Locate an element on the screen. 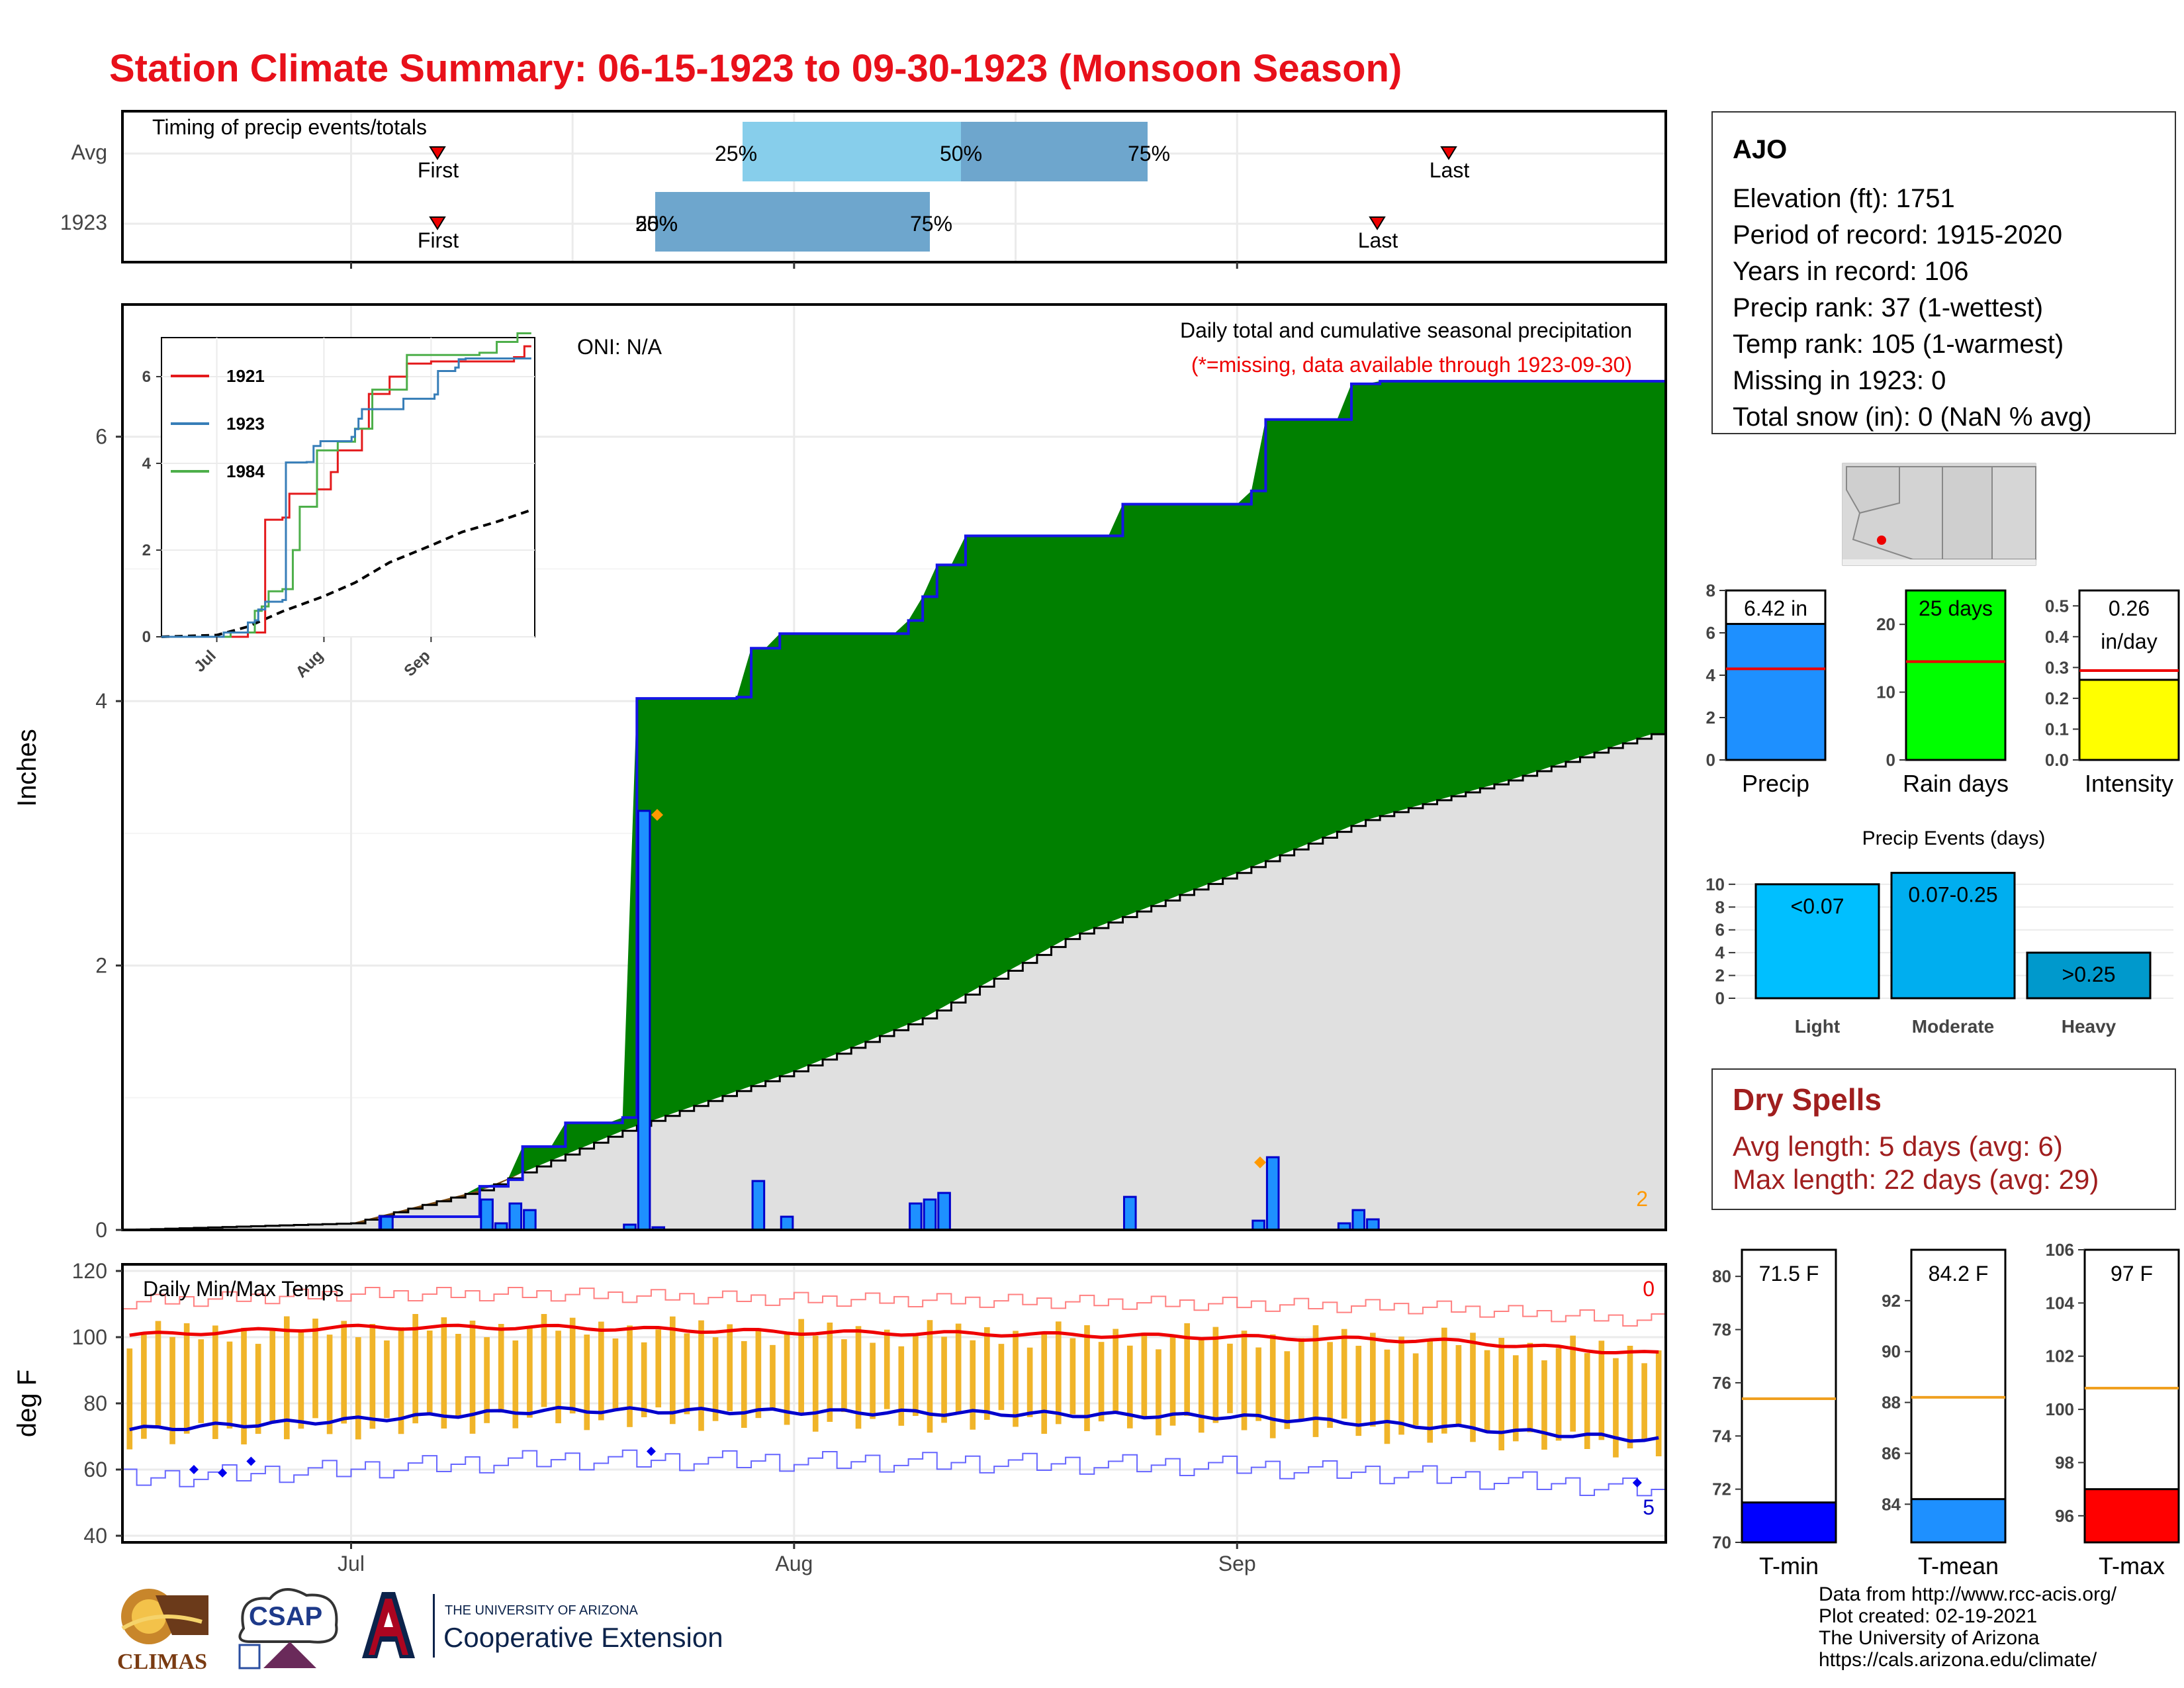 The image size is (2184, 1688). summary-bar-value: 6.42 in is located at coordinates (1775, 608).